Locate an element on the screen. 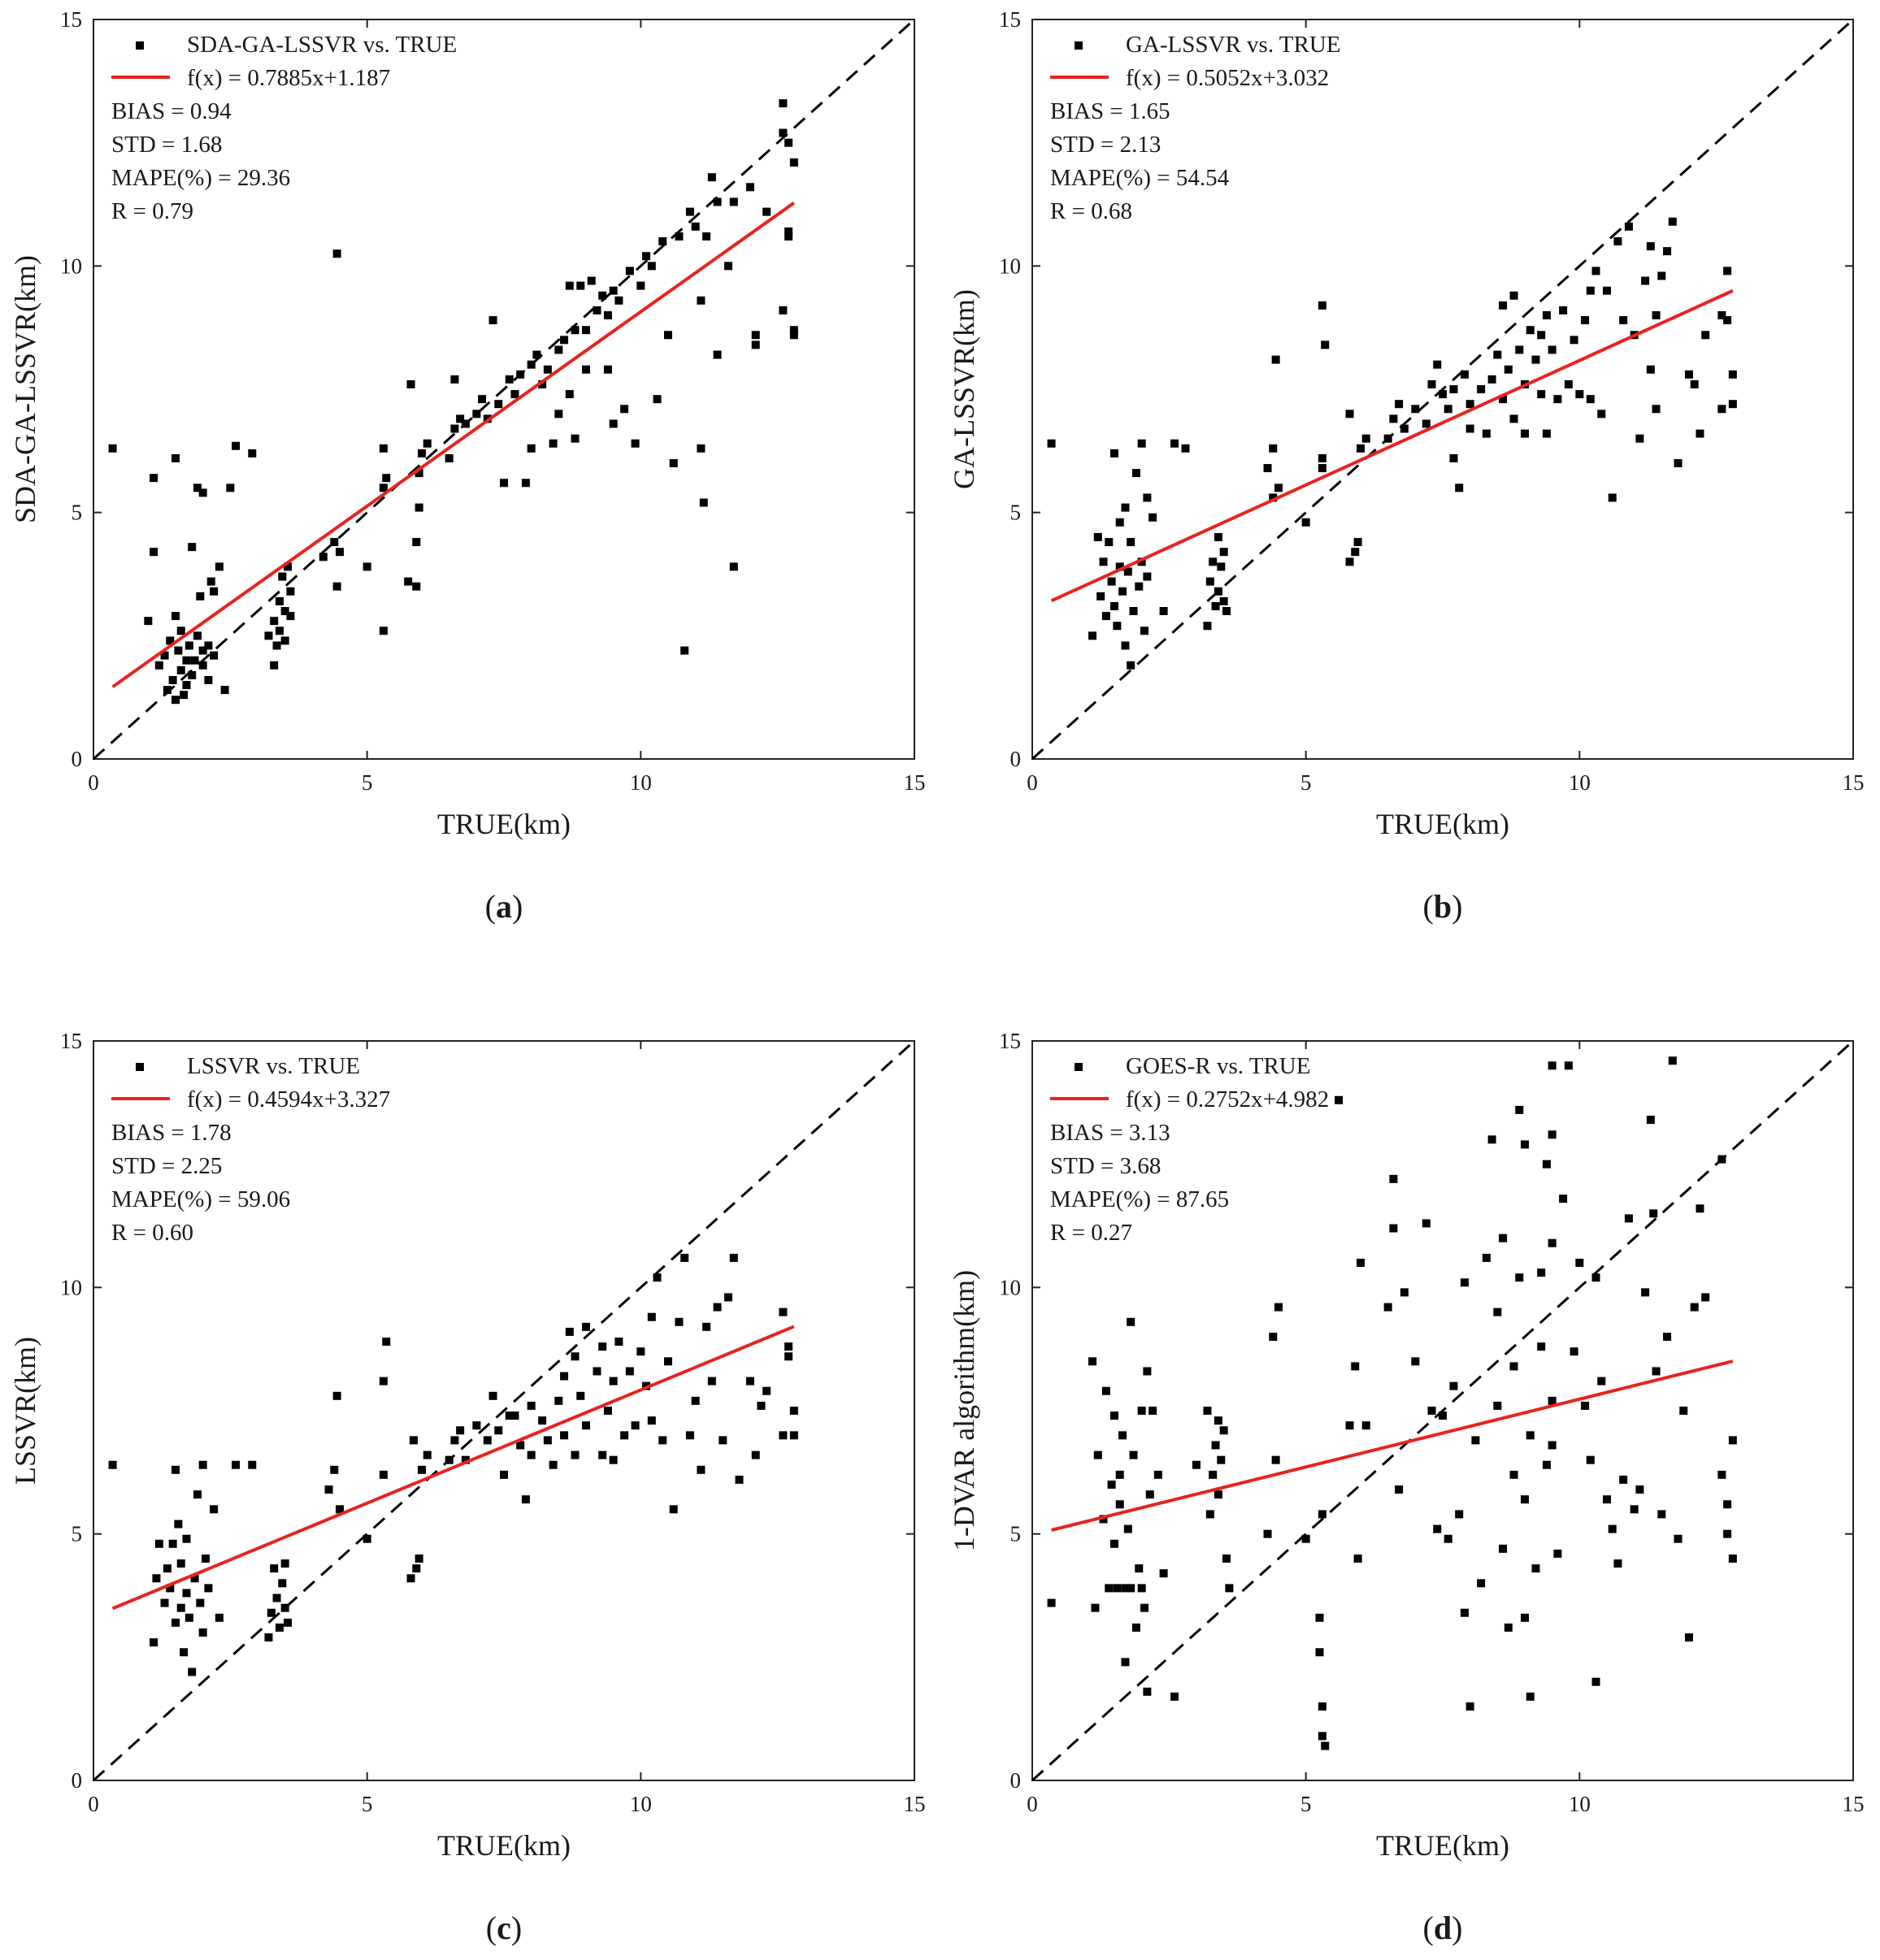  legend-stat: BIAS = 1.65 is located at coordinates (1110, 111).